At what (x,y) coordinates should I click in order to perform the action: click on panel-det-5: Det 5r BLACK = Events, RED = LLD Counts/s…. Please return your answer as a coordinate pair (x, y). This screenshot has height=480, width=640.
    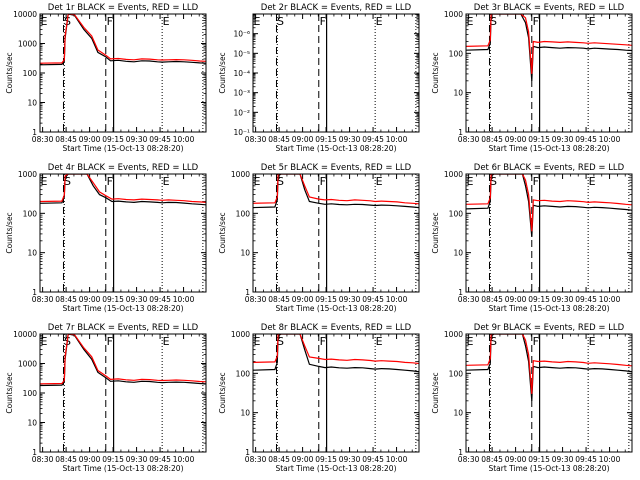
    Looking at the image, I should click on (319, 238).